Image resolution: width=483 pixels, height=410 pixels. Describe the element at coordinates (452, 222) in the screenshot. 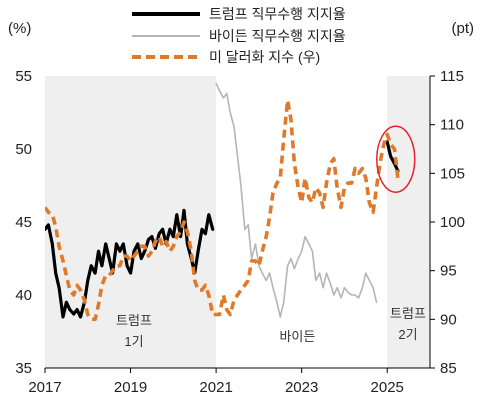

I see `y-right-tick-label: 100` at that location.